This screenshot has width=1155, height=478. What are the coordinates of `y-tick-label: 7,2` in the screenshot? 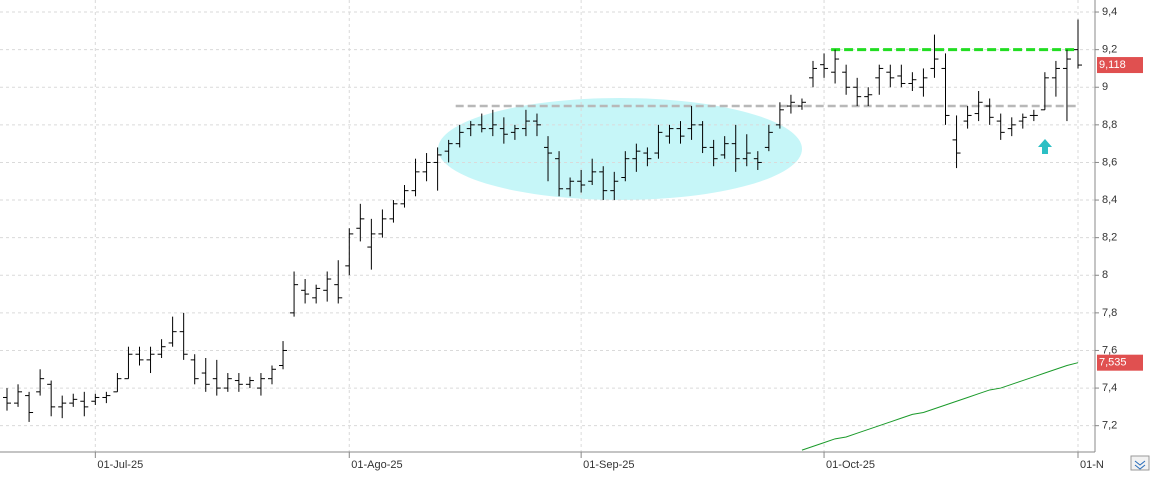 It's located at (1109, 426).